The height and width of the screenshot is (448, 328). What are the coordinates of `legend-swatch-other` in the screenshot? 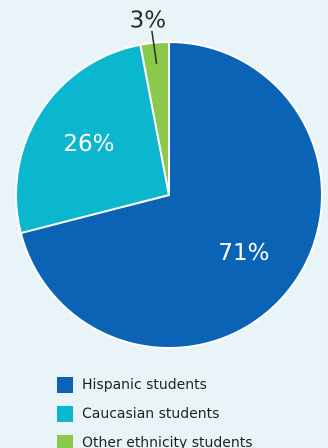 It's located at (65, 441).